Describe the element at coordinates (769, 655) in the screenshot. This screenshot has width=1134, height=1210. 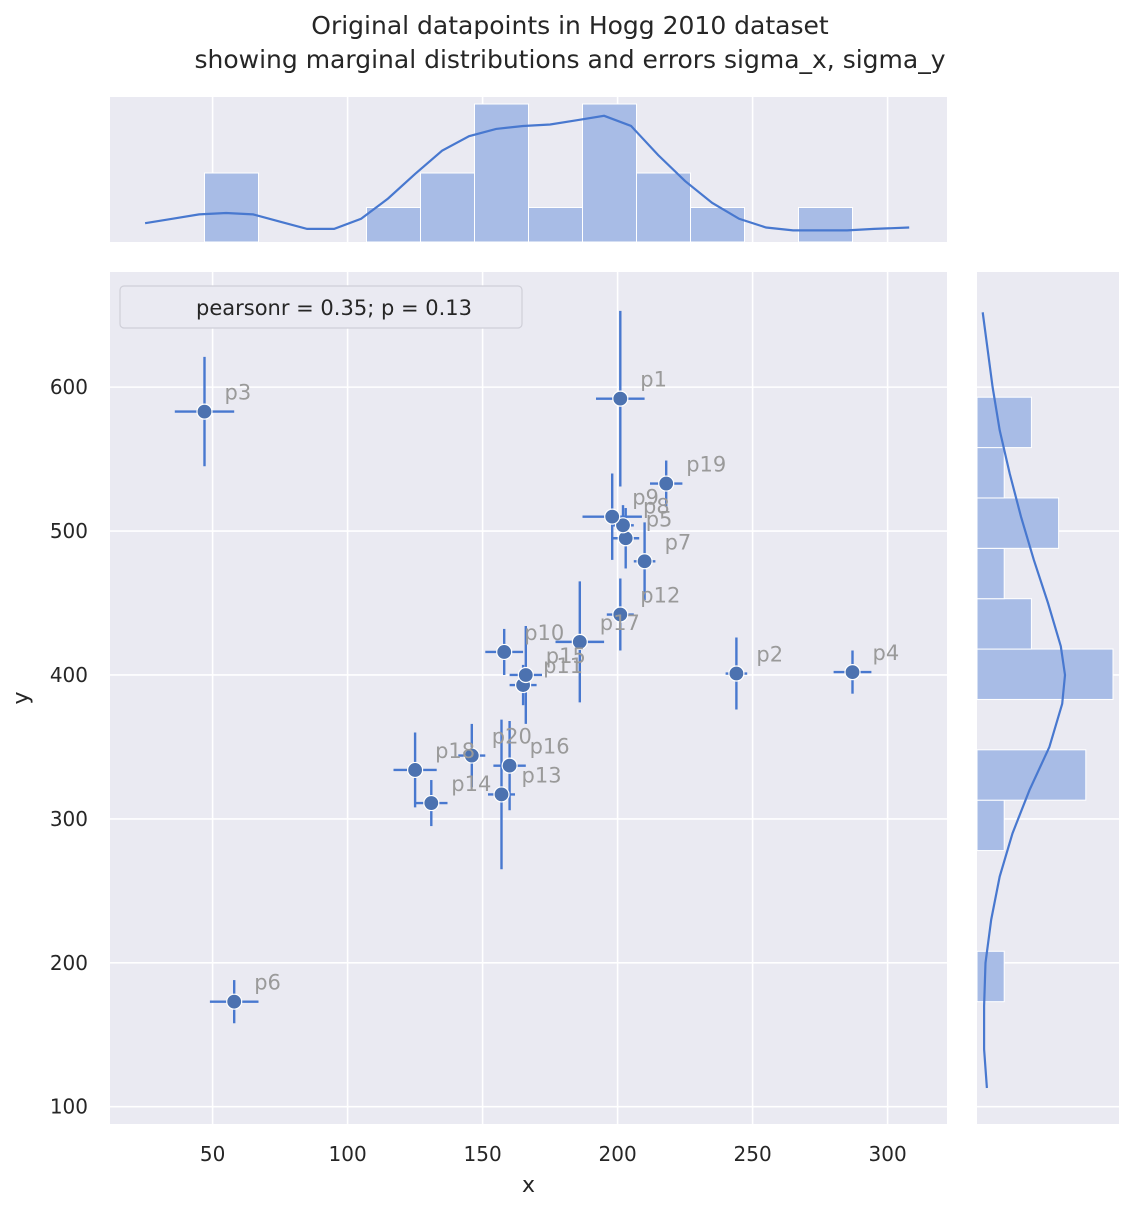
I see `point-label: p2` at that location.